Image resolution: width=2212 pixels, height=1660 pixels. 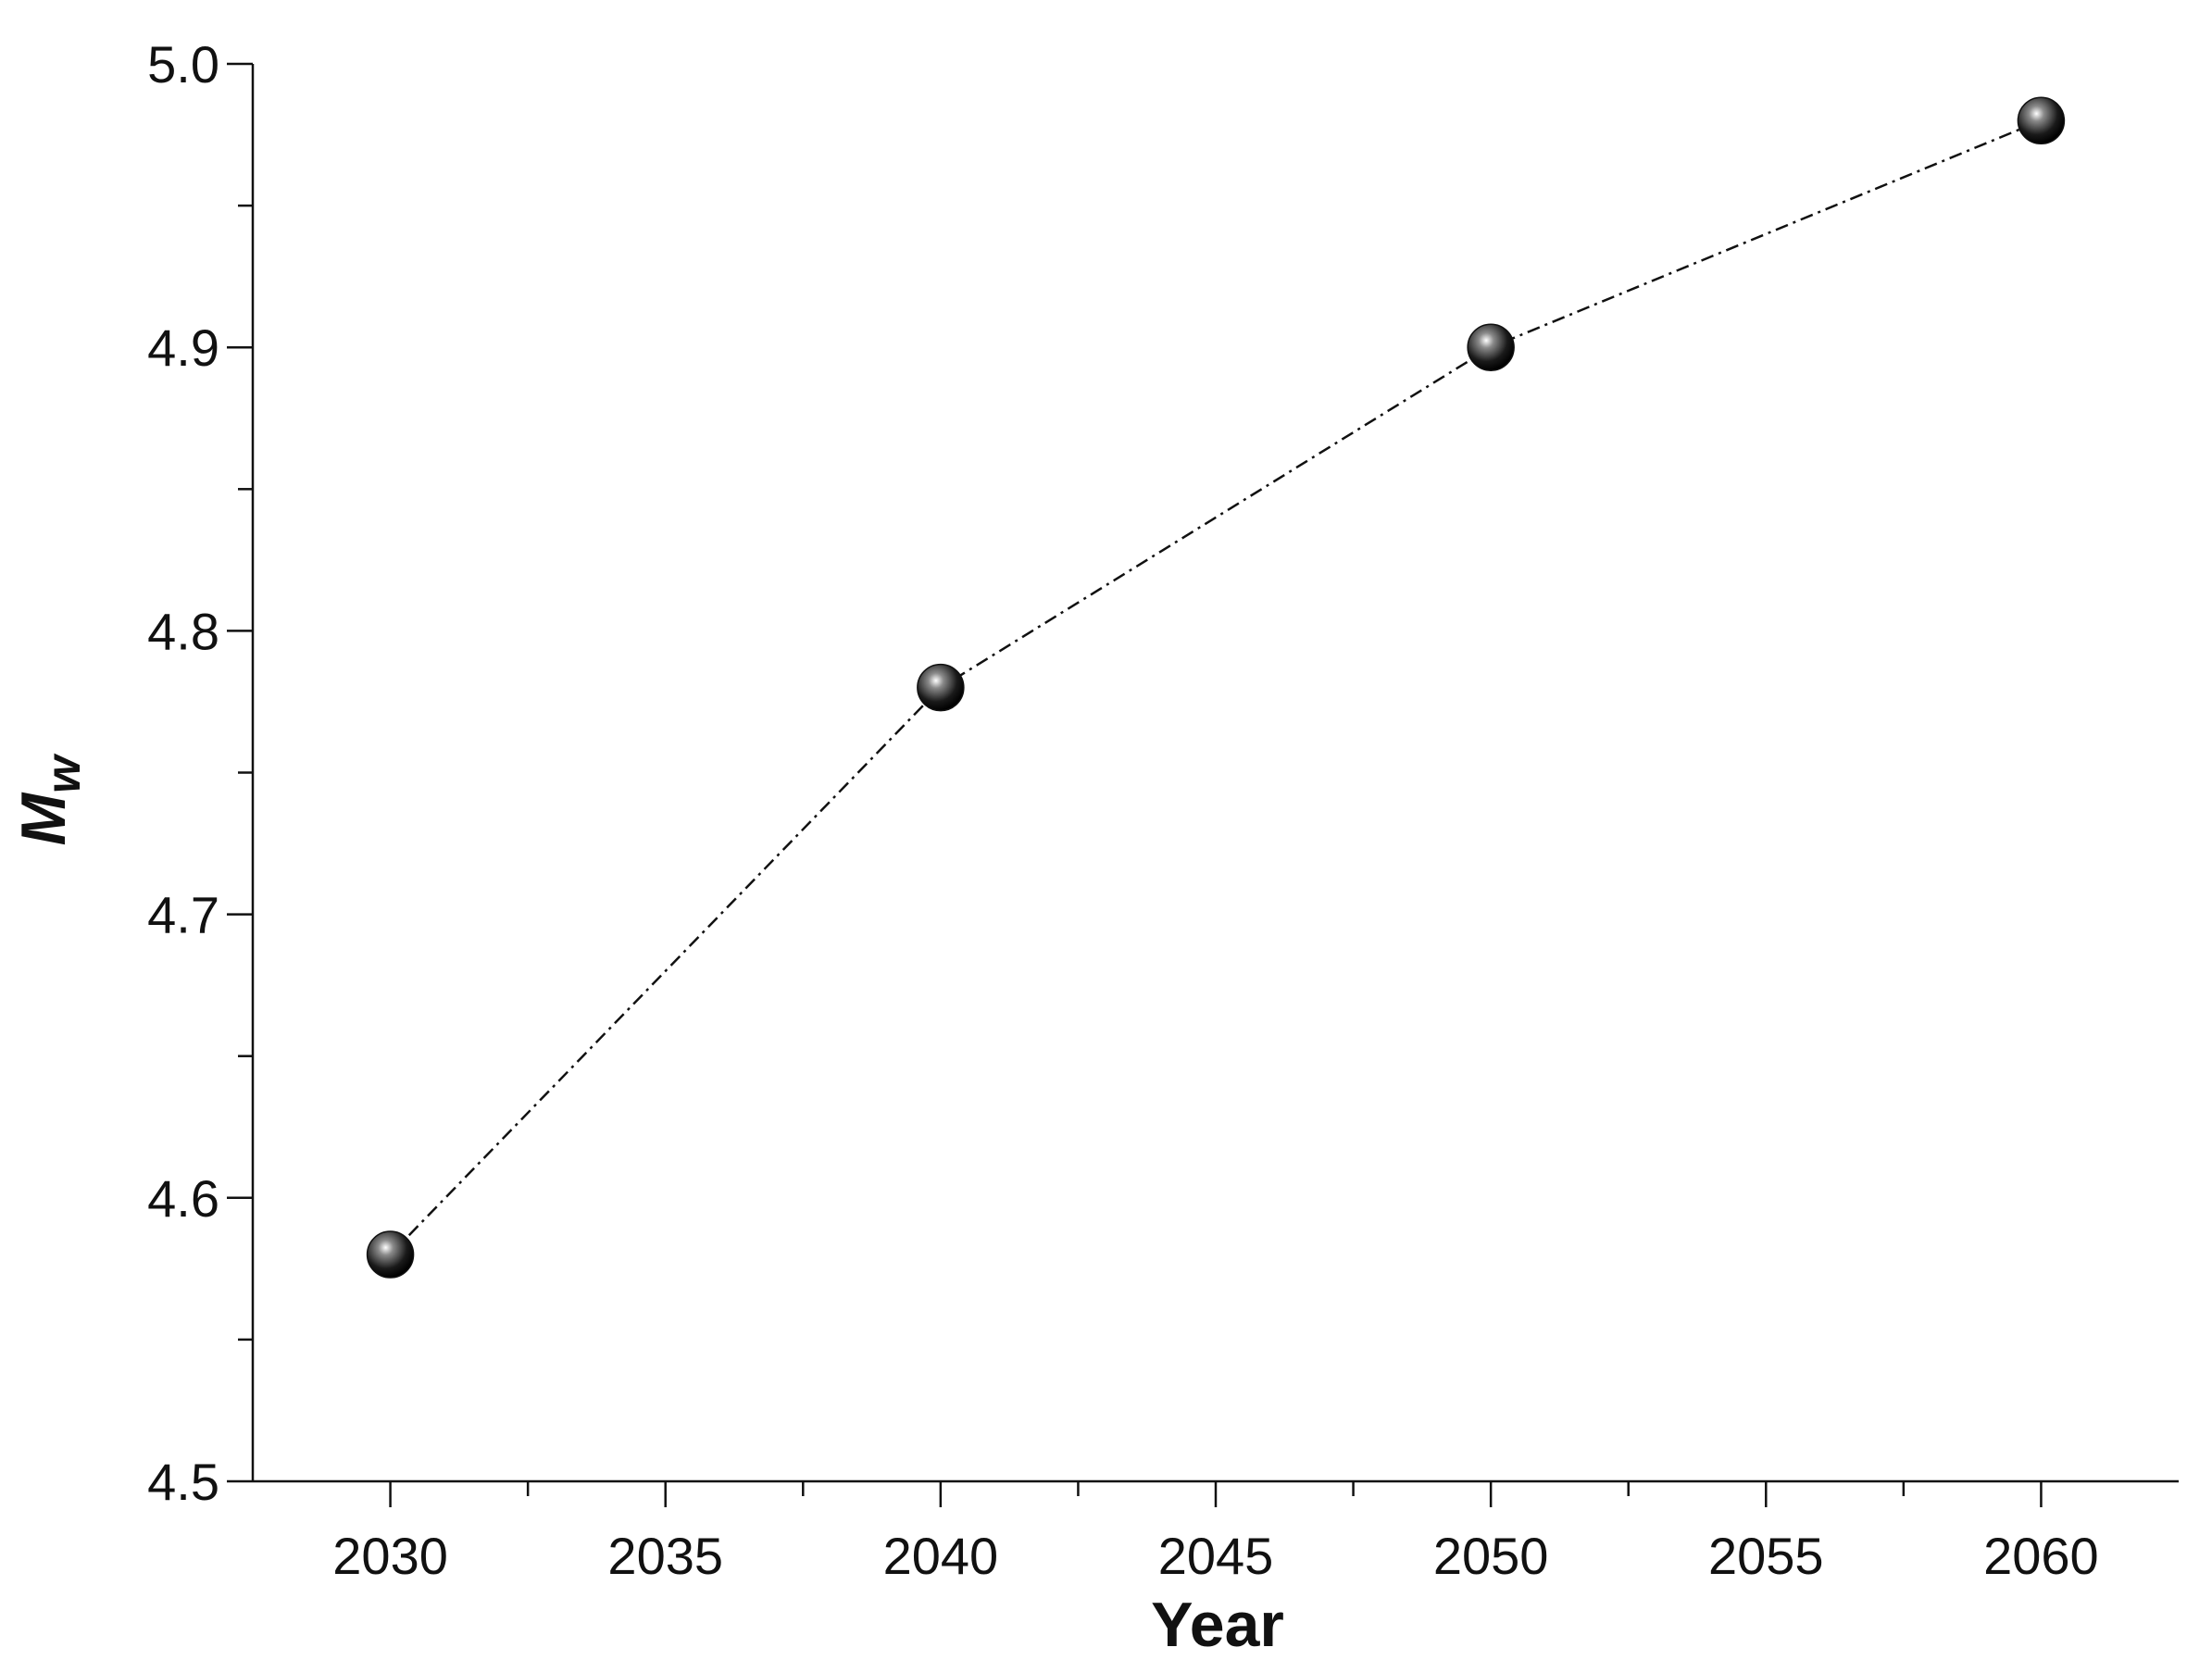 What do you see at coordinates (1216, 1556) in the screenshot?
I see `x-tick-label: 2045` at bounding box center [1216, 1556].